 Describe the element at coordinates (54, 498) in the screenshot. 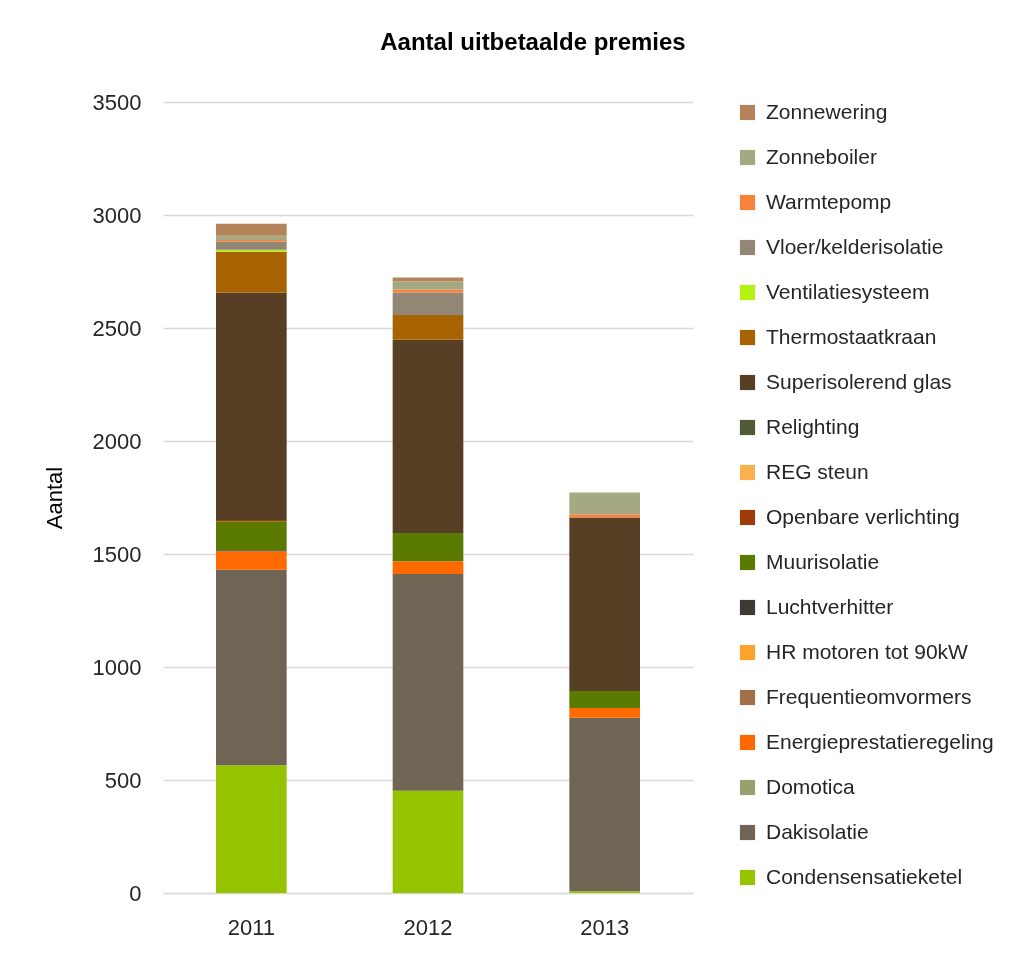

I see `y-axis-title: Aantal` at that location.